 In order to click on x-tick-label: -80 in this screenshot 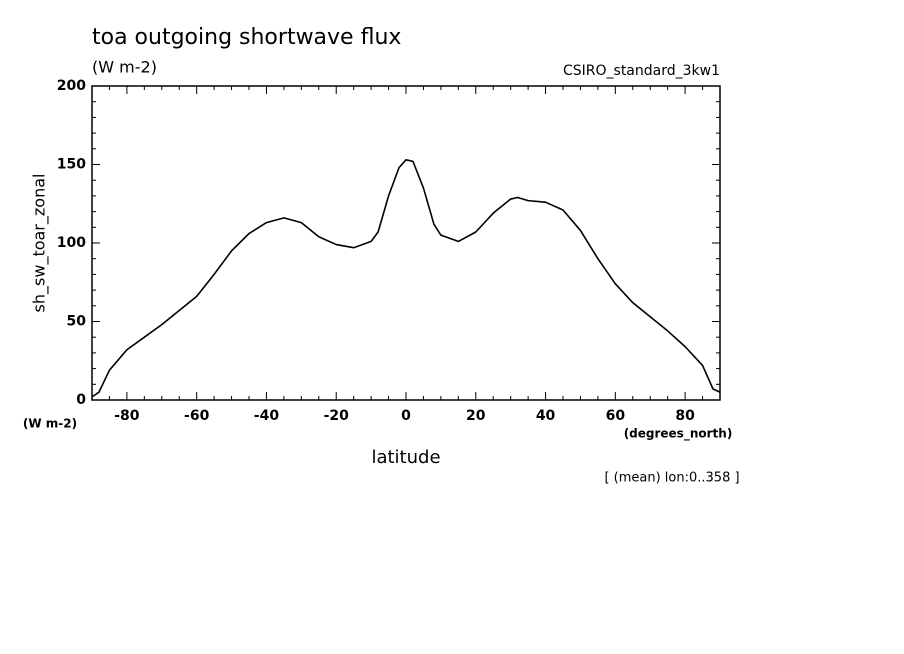, I will do `click(127, 416)`.